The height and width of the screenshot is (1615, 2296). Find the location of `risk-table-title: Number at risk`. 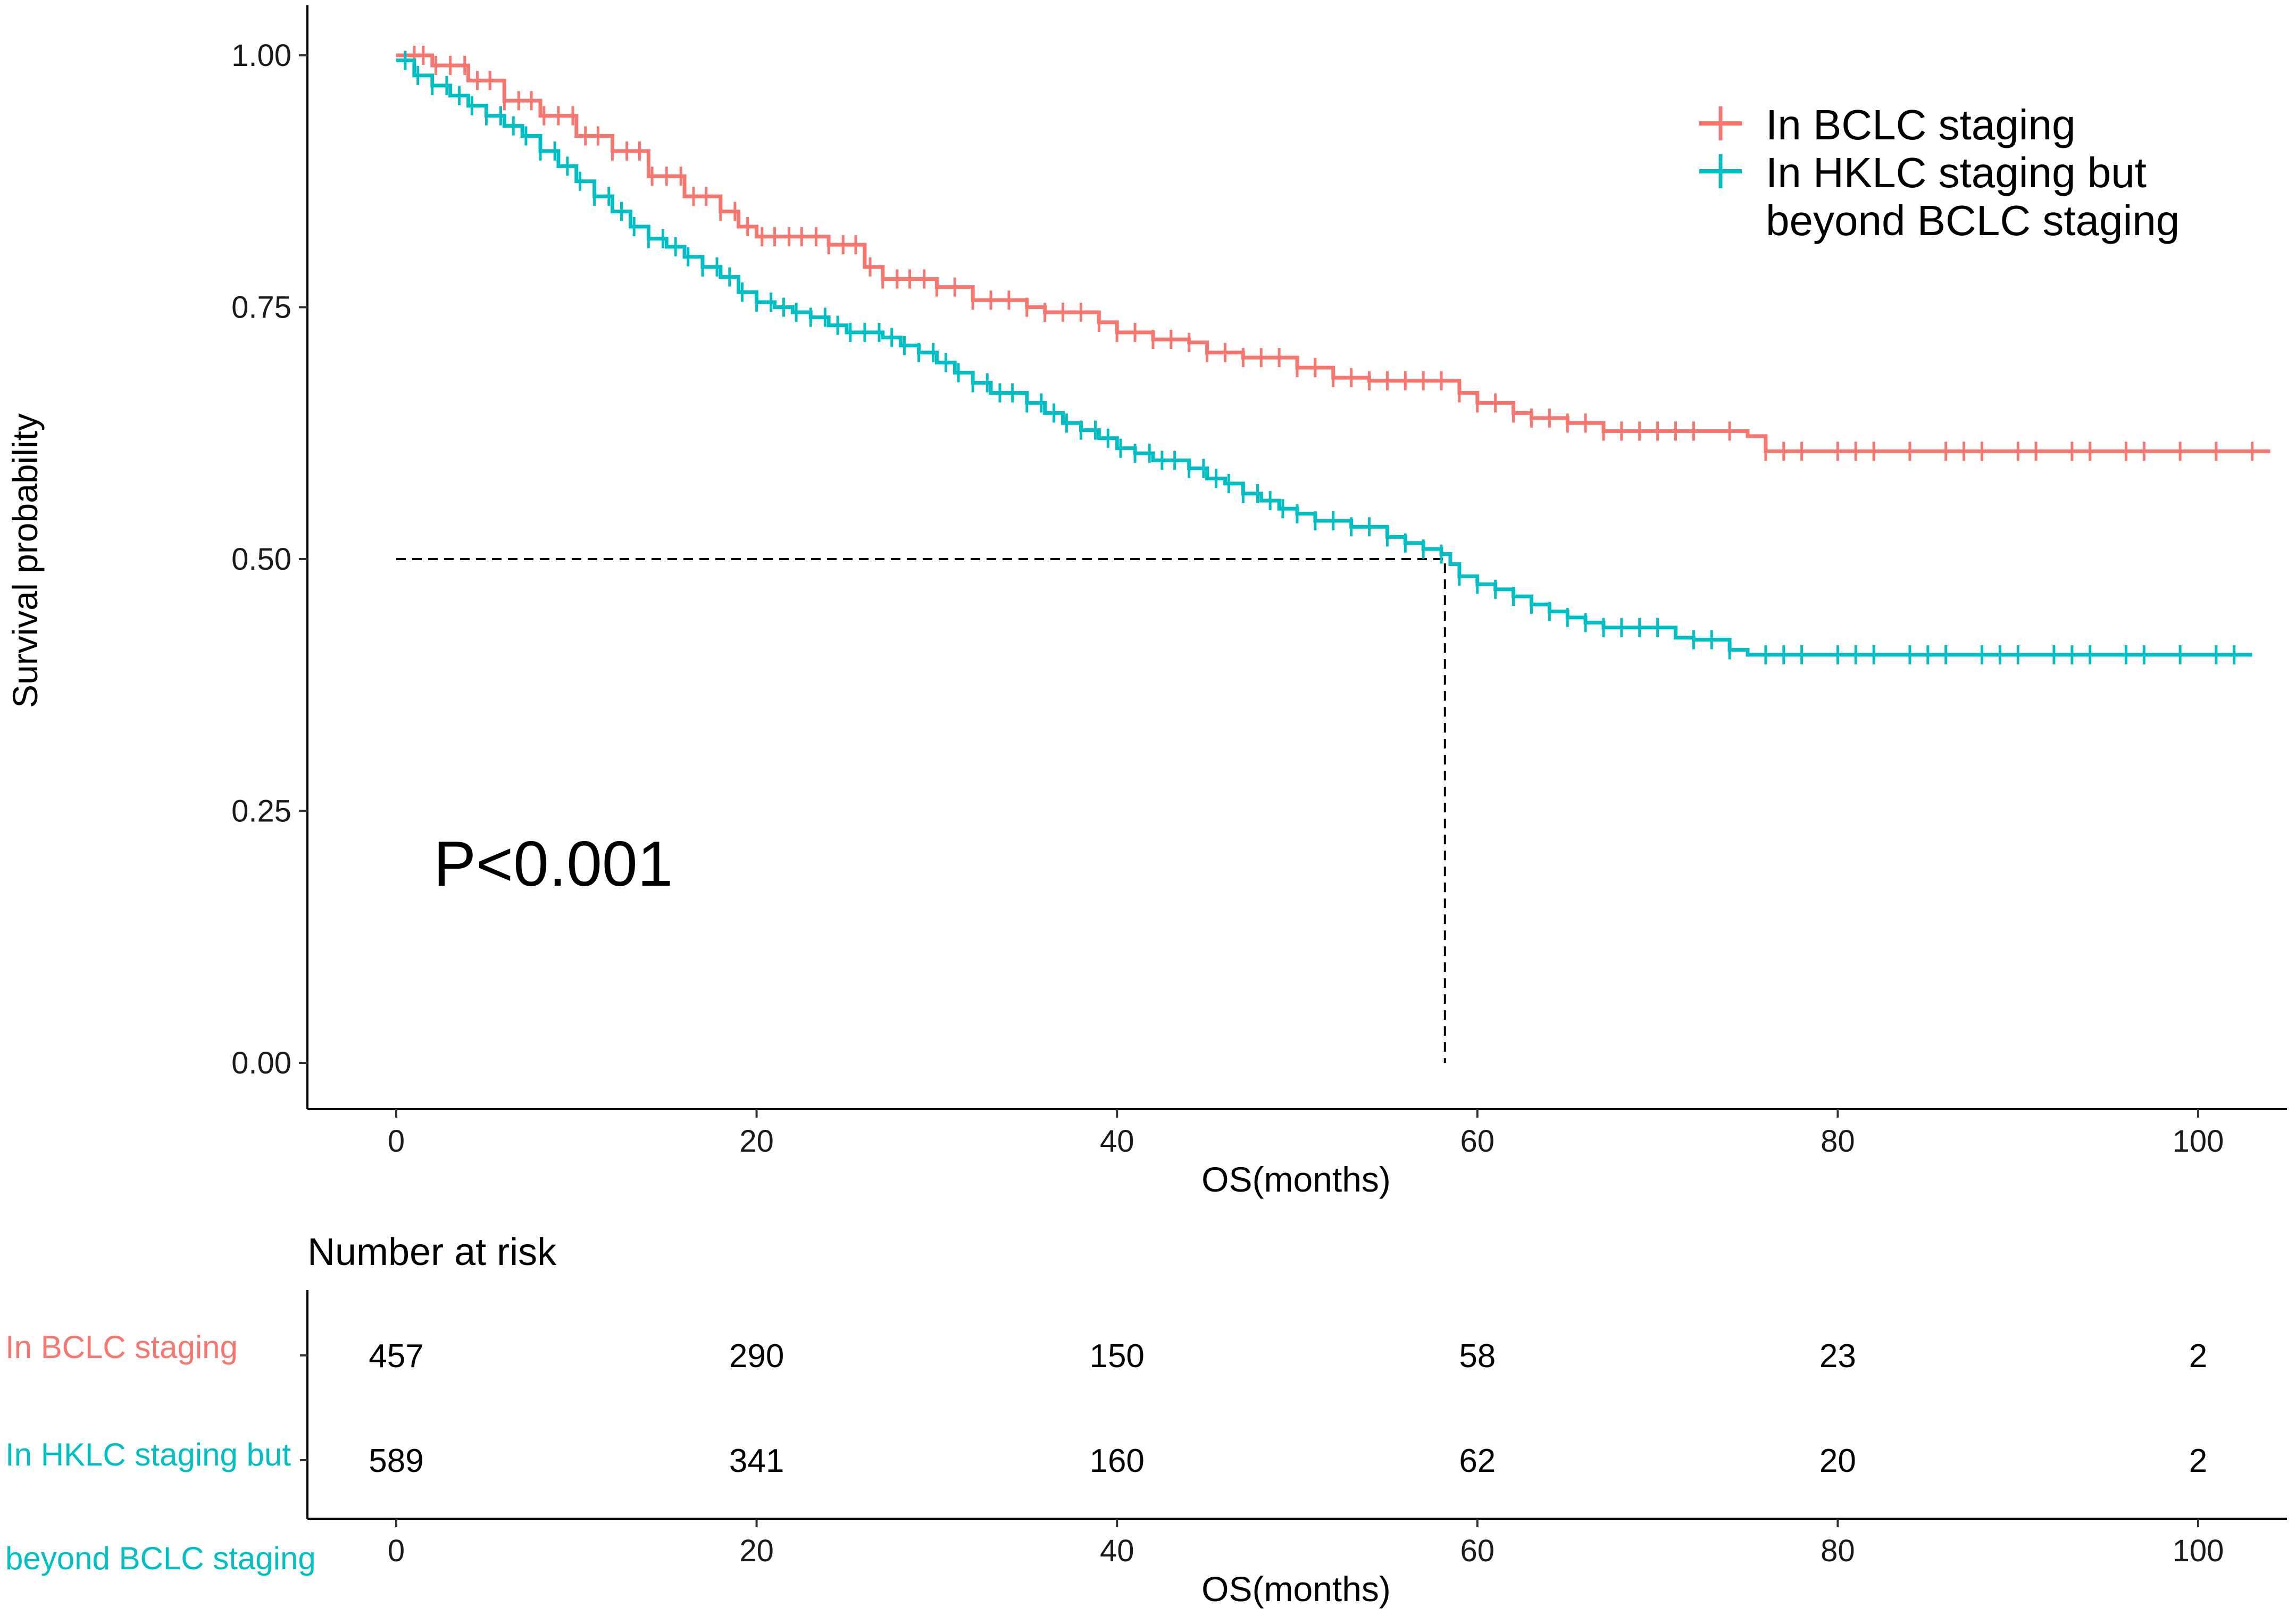

risk-table-title: Number at risk is located at coordinates (432, 1252).